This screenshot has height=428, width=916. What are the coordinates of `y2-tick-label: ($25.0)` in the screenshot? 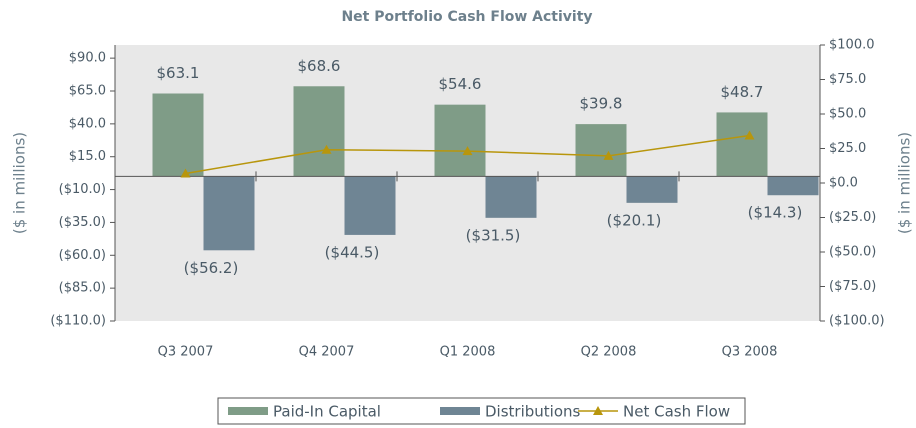 It's located at (852, 217).